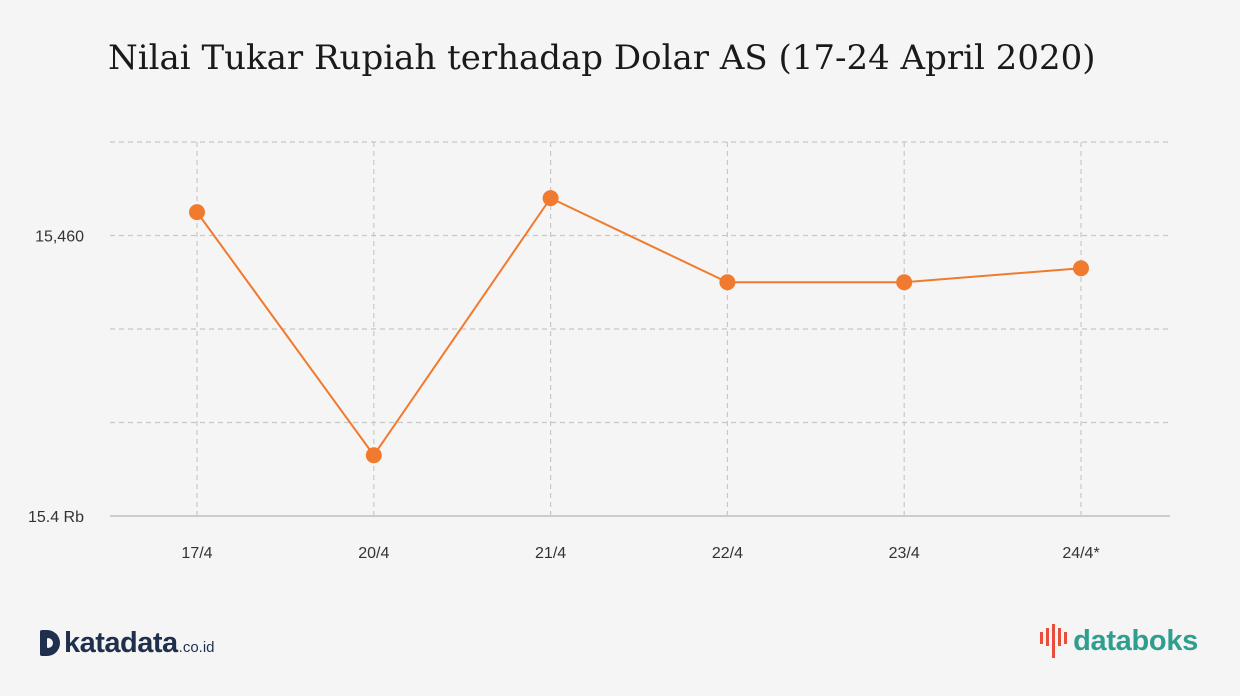 Image resolution: width=1240 pixels, height=696 pixels. What do you see at coordinates (1135, 640) in the screenshot?
I see `databoks-brand: databoks` at bounding box center [1135, 640].